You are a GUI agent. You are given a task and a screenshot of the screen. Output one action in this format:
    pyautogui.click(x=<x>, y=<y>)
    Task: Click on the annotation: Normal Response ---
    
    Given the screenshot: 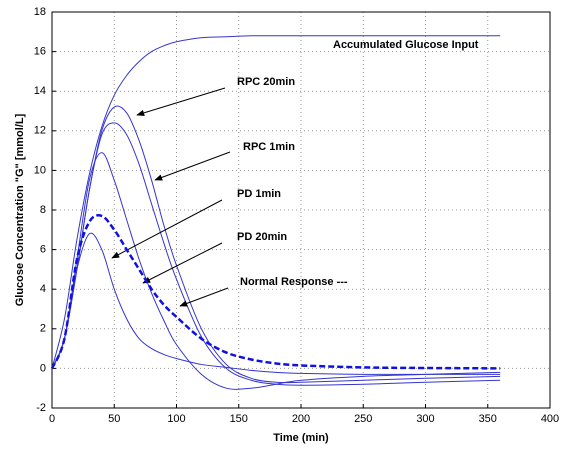 What is the action you would take?
    pyautogui.click(x=294, y=282)
    